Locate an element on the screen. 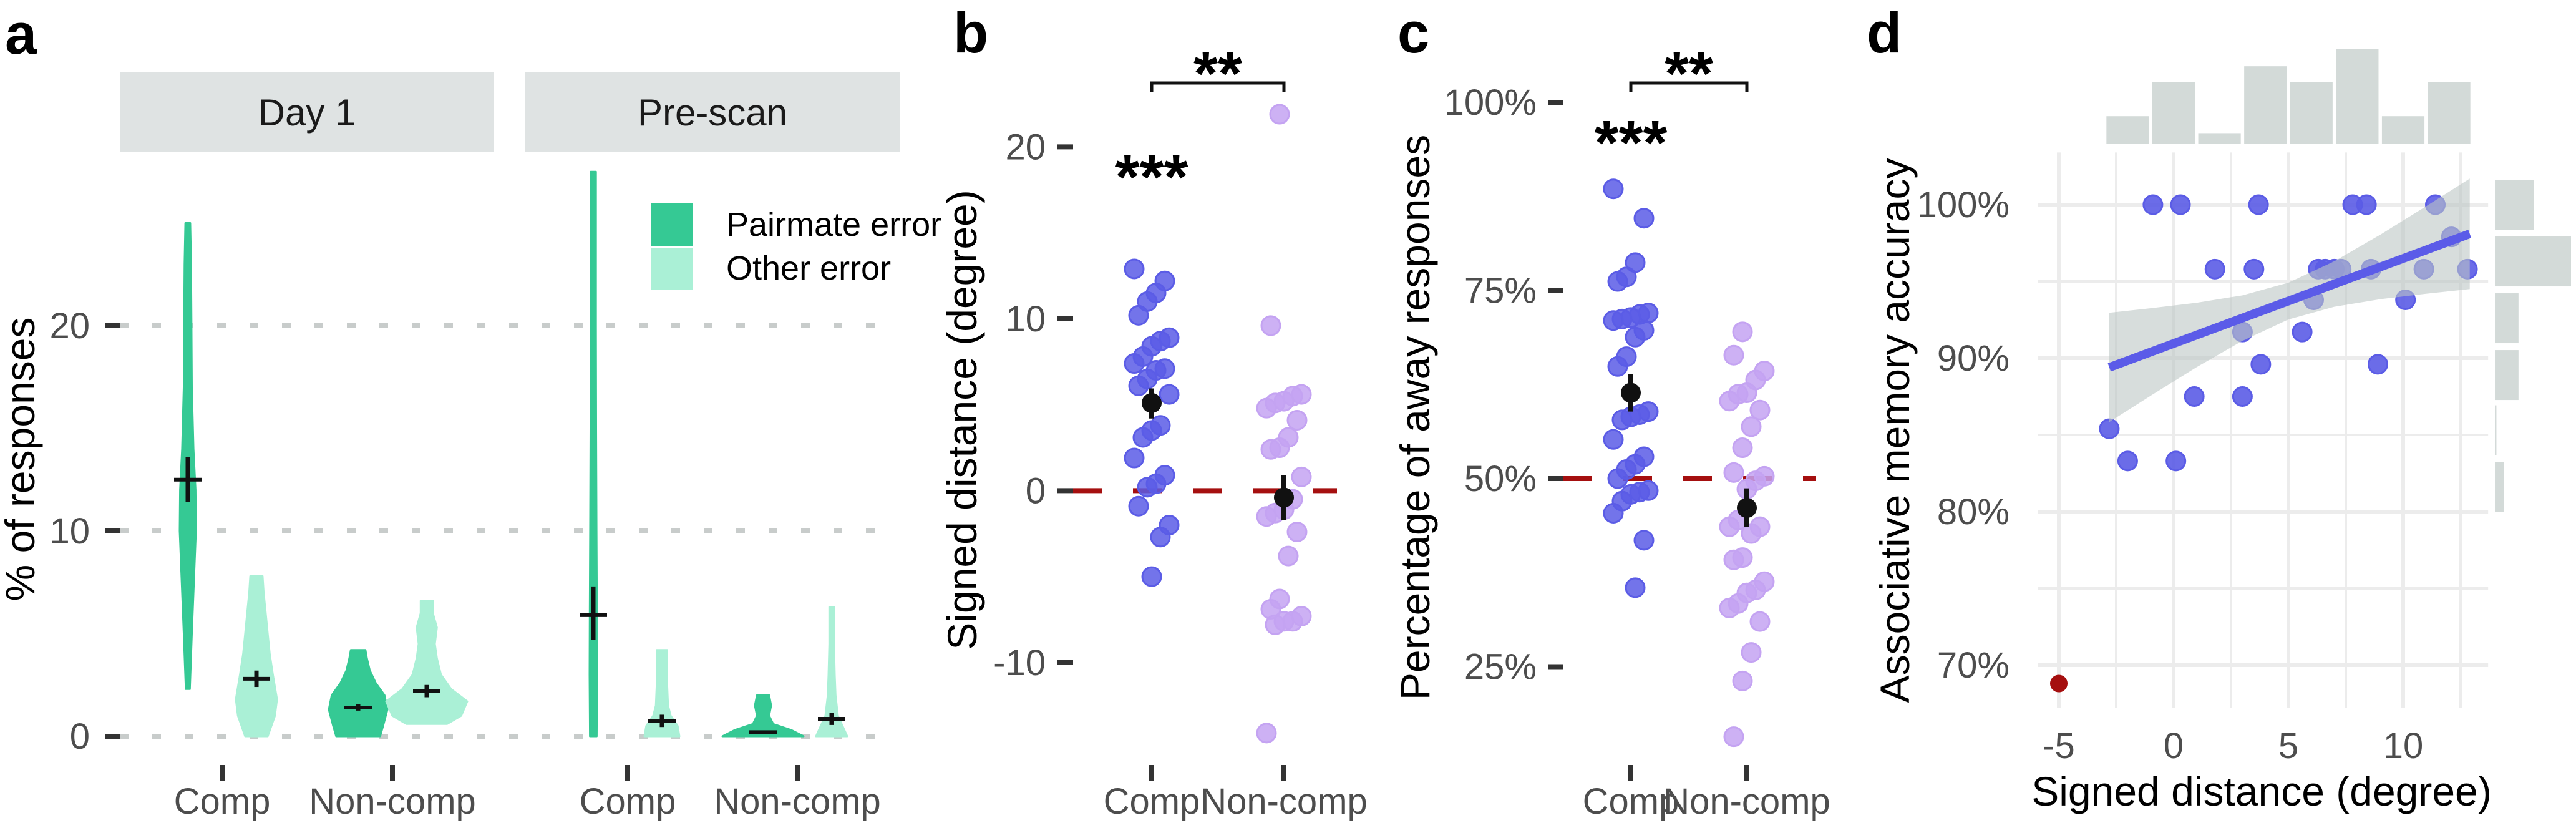  facet-label-day1: Day 1 is located at coordinates (307, 113).